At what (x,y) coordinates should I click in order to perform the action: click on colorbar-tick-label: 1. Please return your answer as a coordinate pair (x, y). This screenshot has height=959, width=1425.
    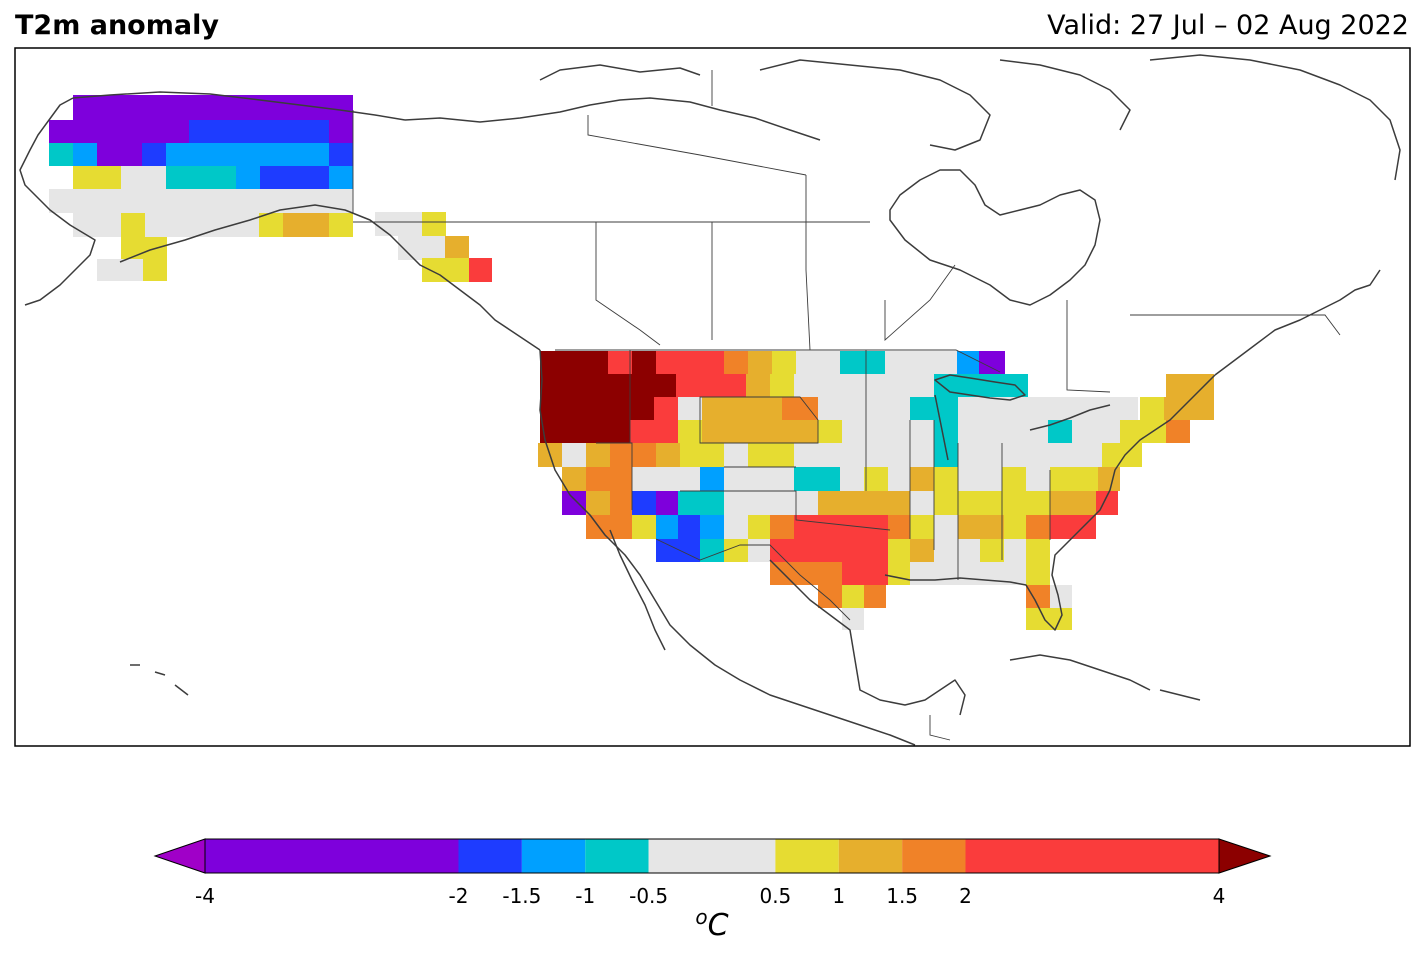
    Looking at the image, I should click on (839, 896).